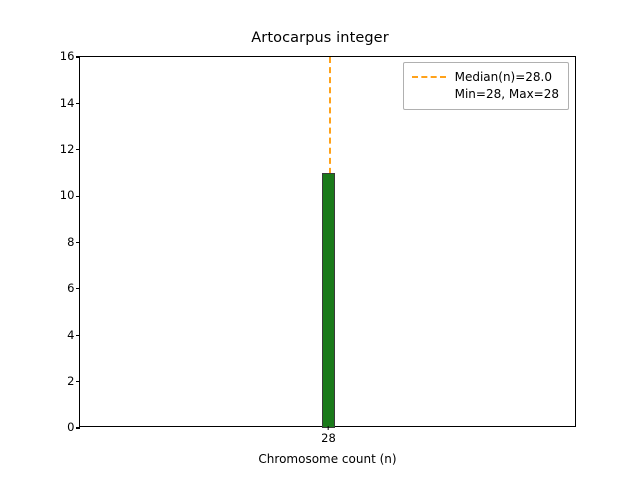 The height and width of the screenshot is (480, 640). Describe the element at coordinates (67, 102) in the screenshot. I see `y-axis-tick-label: 14` at that location.